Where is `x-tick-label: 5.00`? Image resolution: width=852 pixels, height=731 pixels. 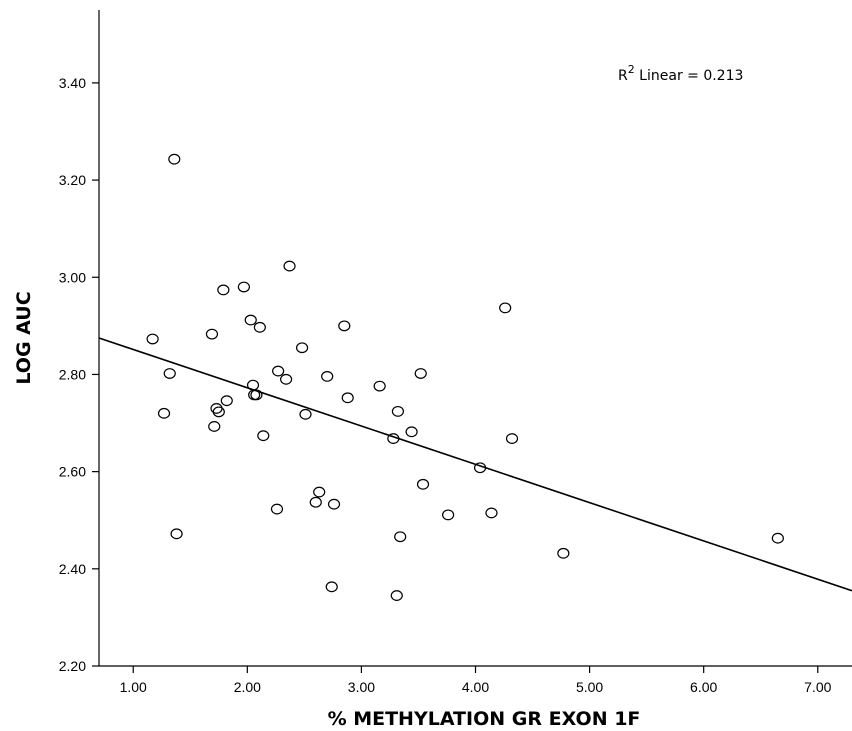 x-tick-label: 5.00 is located at coordinates (589, 687).